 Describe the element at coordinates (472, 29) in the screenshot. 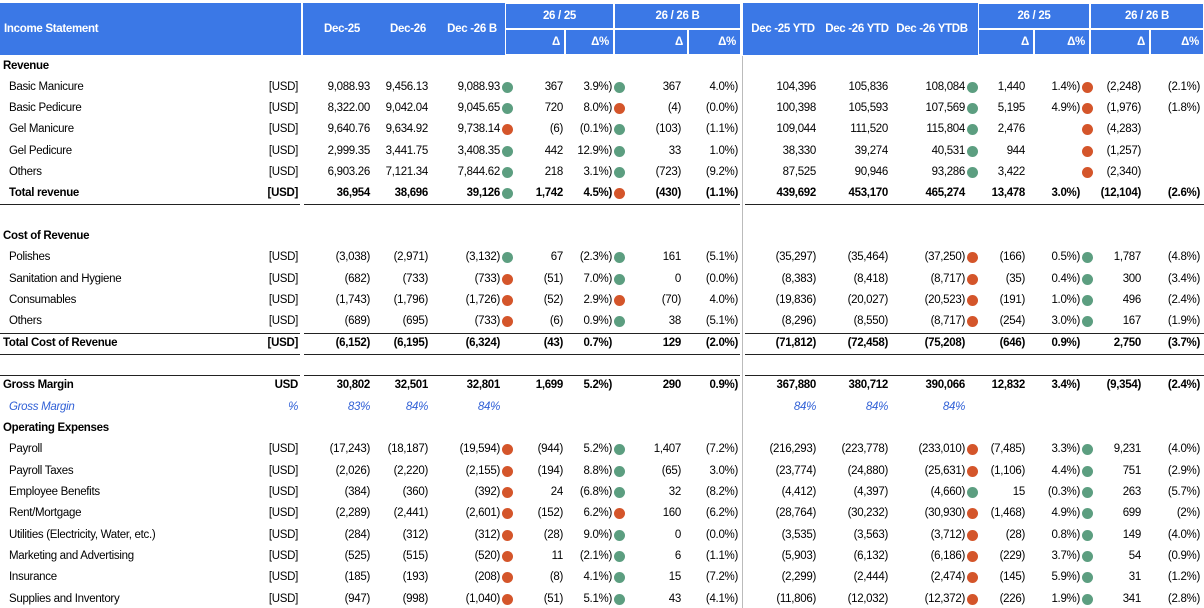

I see `header-column: Dec -26 B` at that location.